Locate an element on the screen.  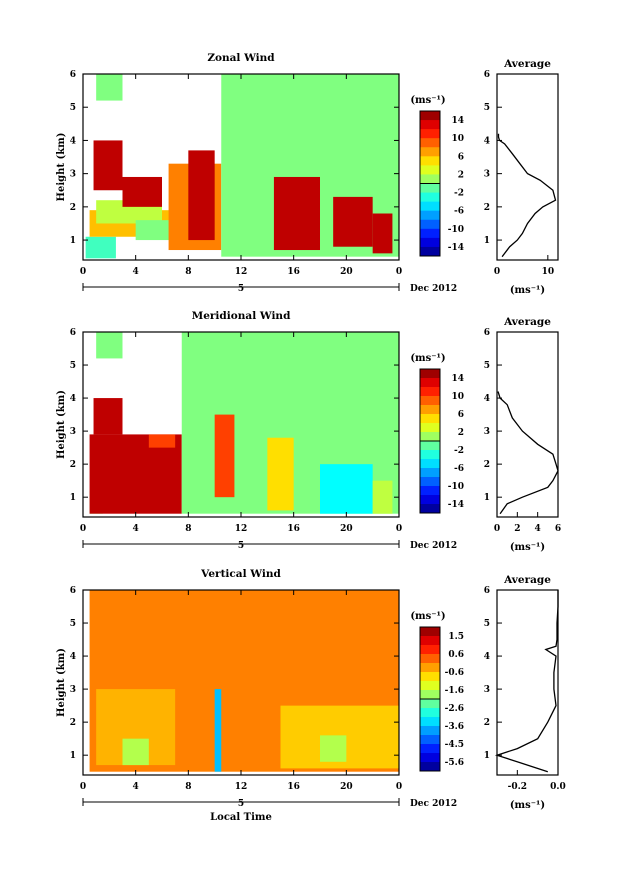
avg-y-tick-label-2-3: 4 is located at coordinates (487, 657).